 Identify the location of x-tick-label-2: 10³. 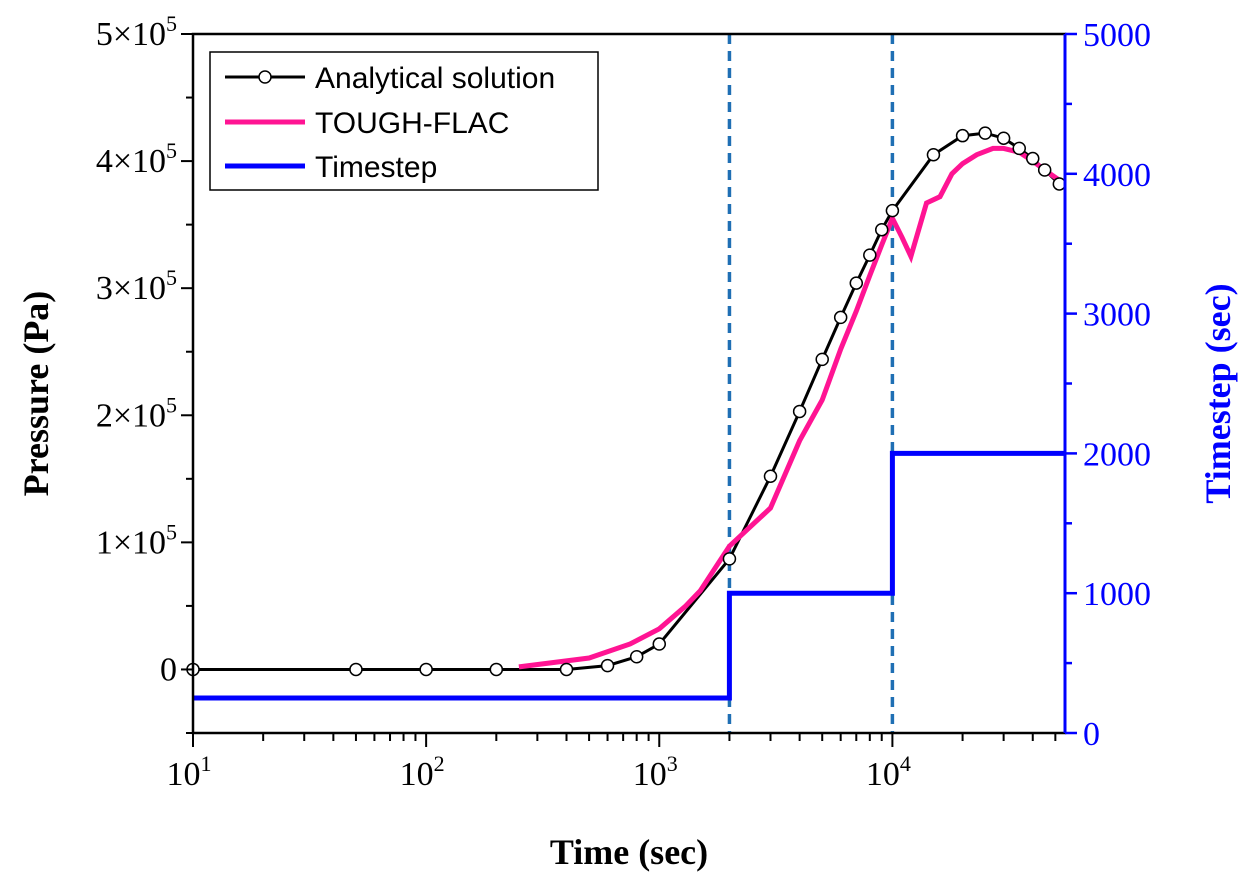
(655, 772).